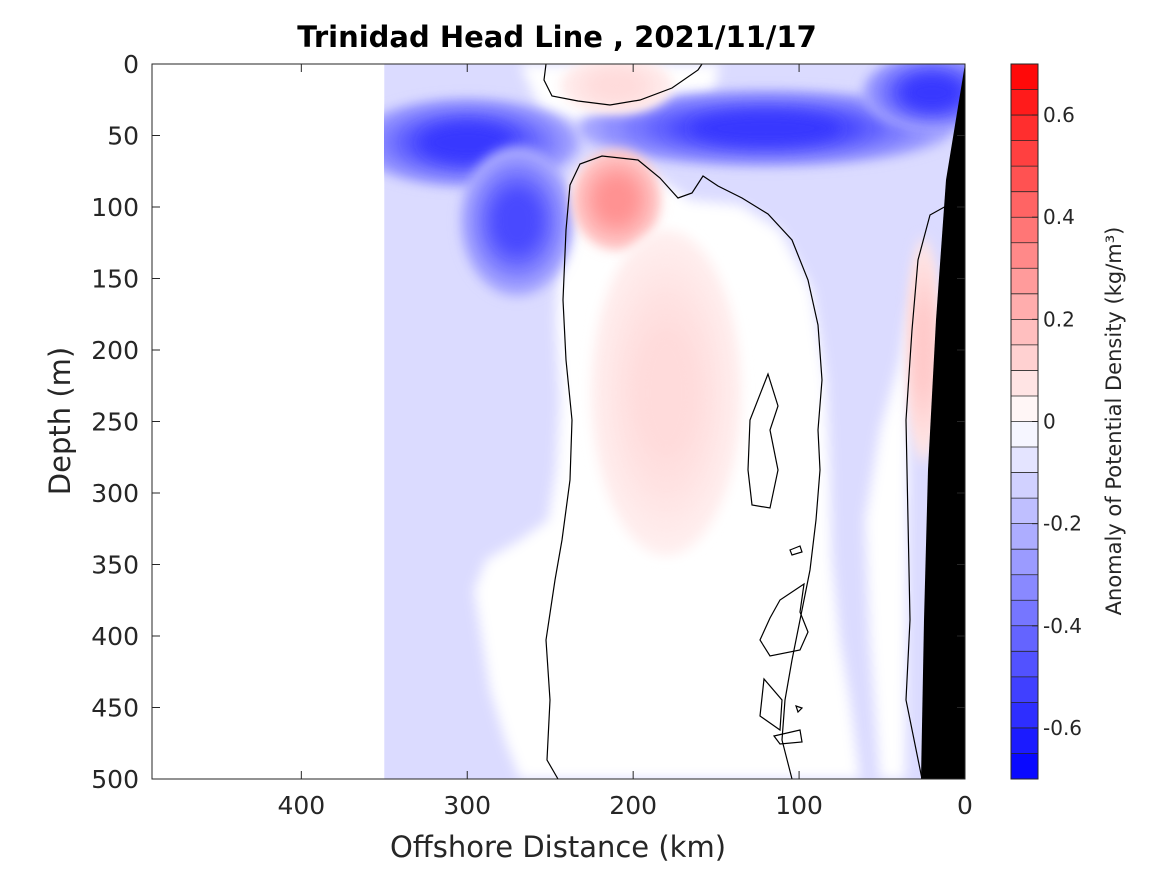  Describe the element at coordinates (784, 619) in the screenshot. I see `zero-contour-shallow` at that location.